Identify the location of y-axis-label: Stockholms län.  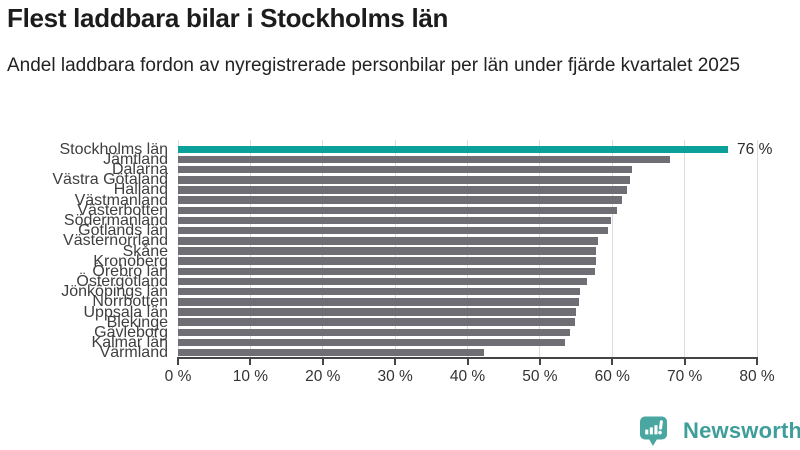
(114, 149).